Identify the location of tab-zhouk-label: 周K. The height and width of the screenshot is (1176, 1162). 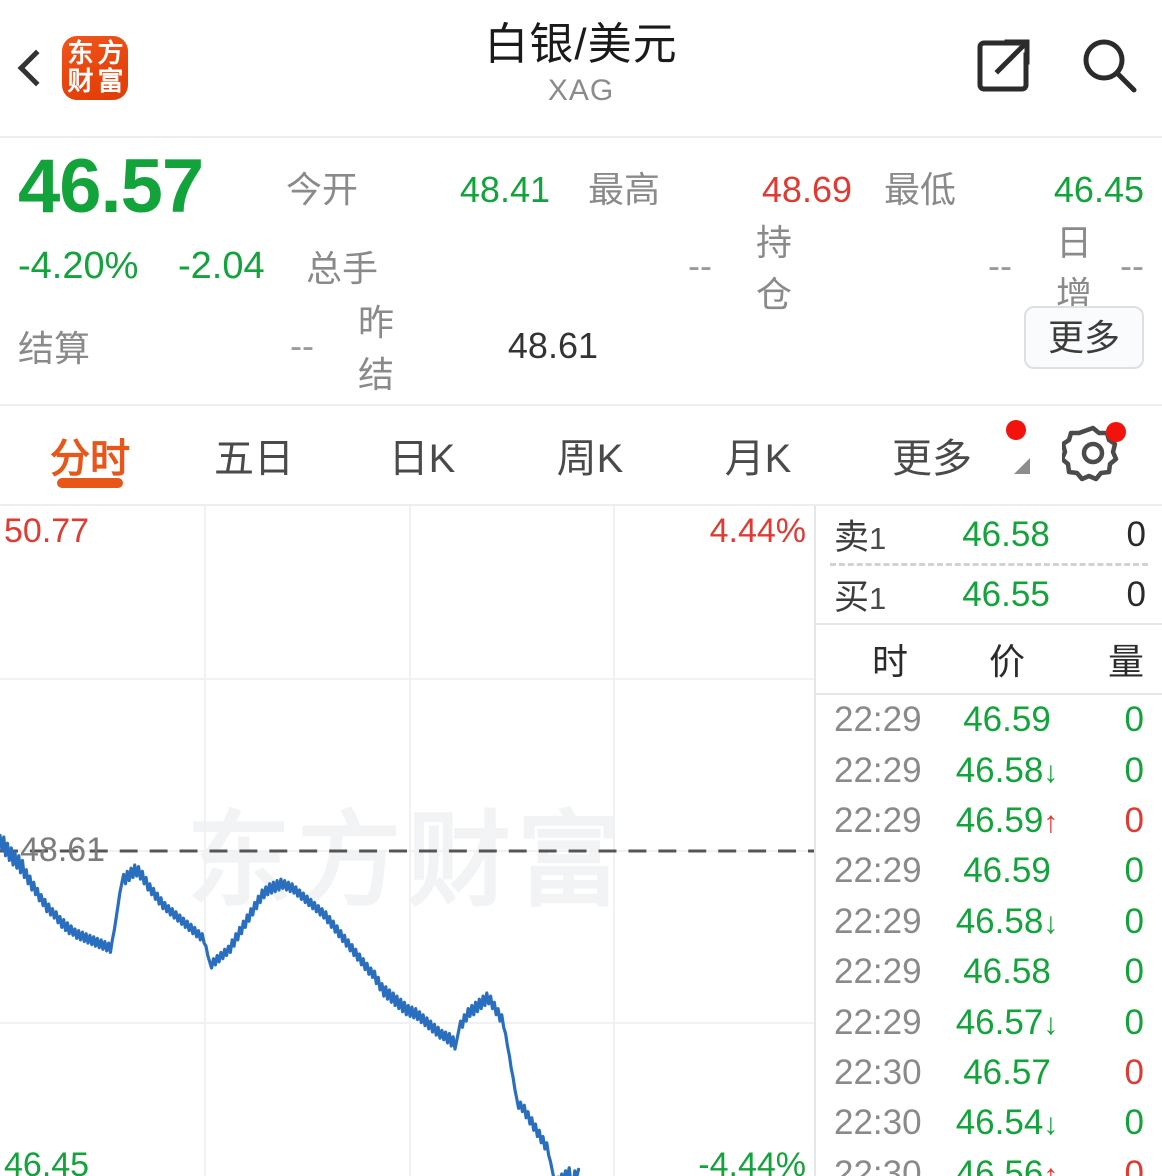
(590, 459).